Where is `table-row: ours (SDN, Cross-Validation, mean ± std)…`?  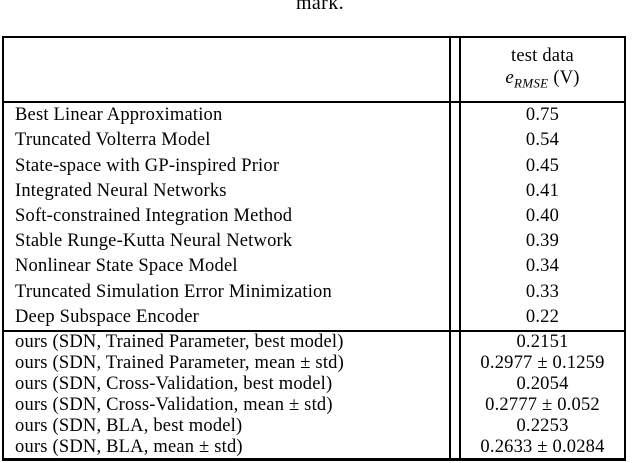
table-row: ours (SDN, Cross-Validation, mean ± std)… is located at coordinates (314, 405).